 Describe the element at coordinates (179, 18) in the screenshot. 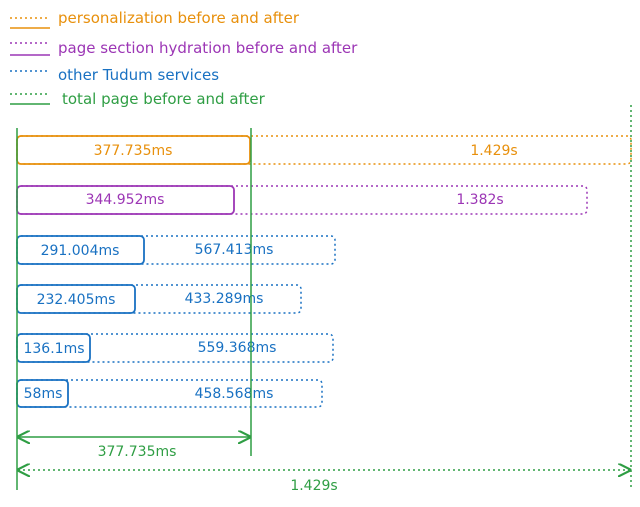

I see `legend-label: personalization before and after` at that location.